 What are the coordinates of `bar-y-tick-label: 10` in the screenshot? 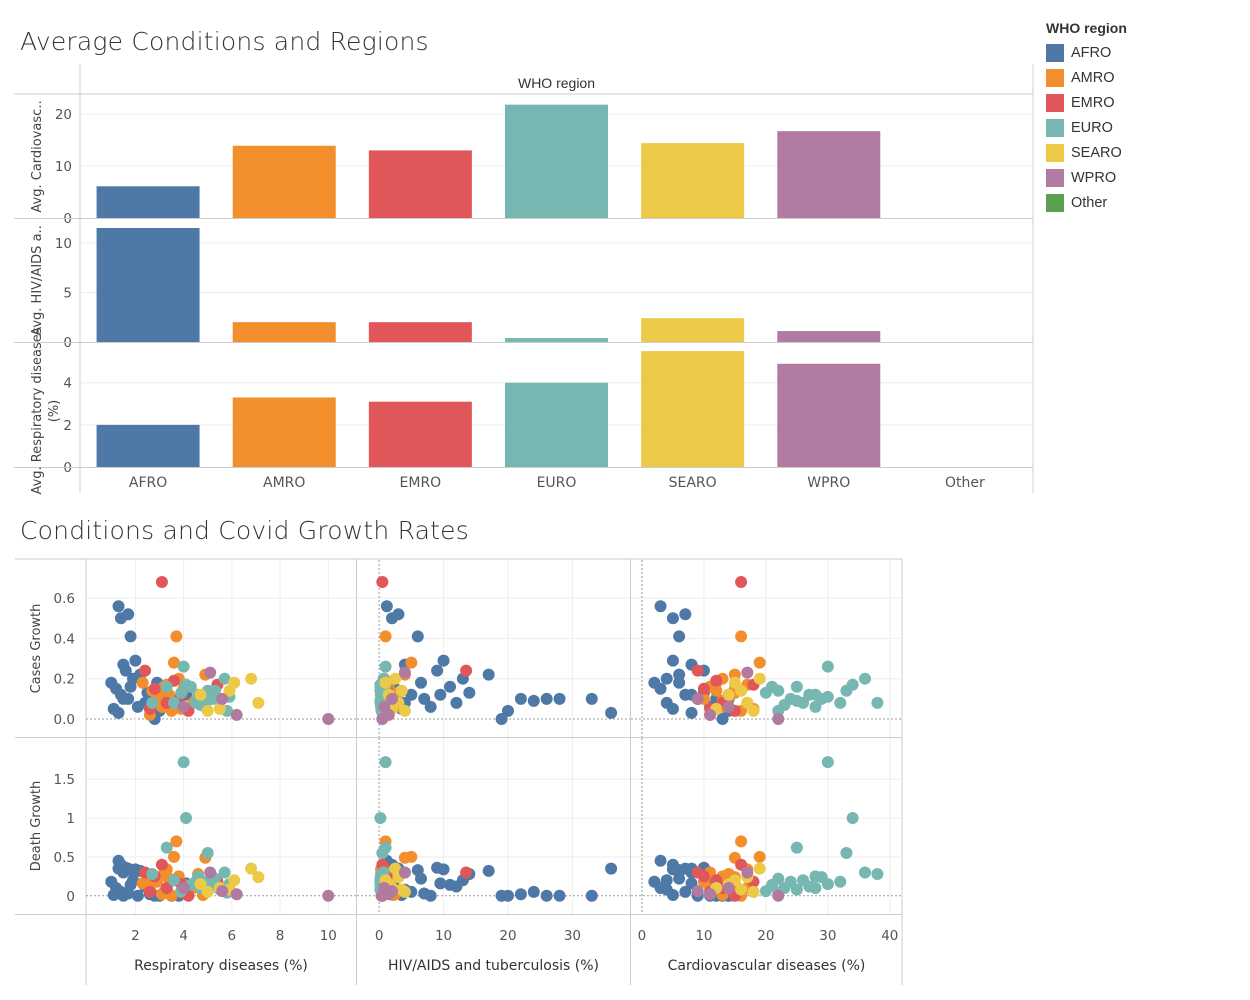 It's located at (63, 244).